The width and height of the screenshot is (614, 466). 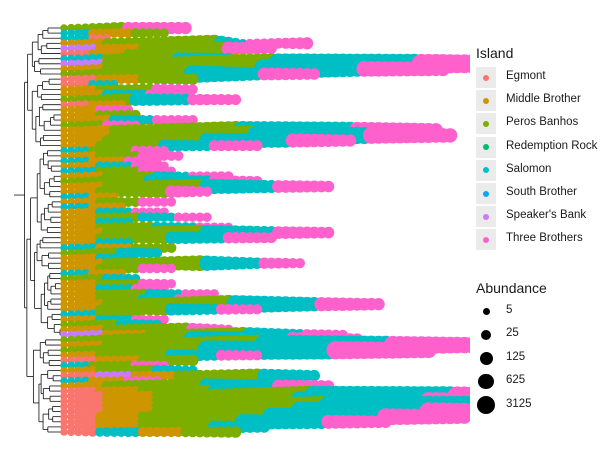 What do you see at coordinates (519, 403) in the screenshot?
I see `legend-size-label: 3125` at bounding box center [519, 403].